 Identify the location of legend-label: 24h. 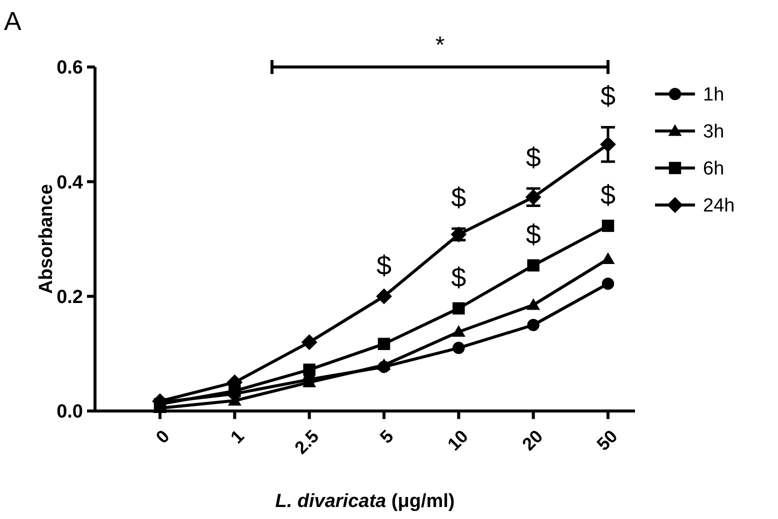
(719, 206).